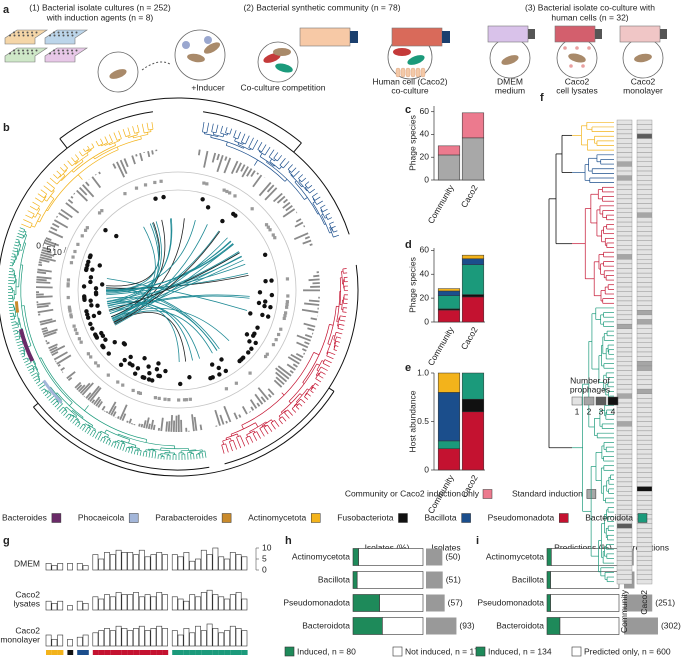  Describe the element at coordinates (365, 517) in the screenshot. I see `legend-label: Fusobacteriota` at that location.